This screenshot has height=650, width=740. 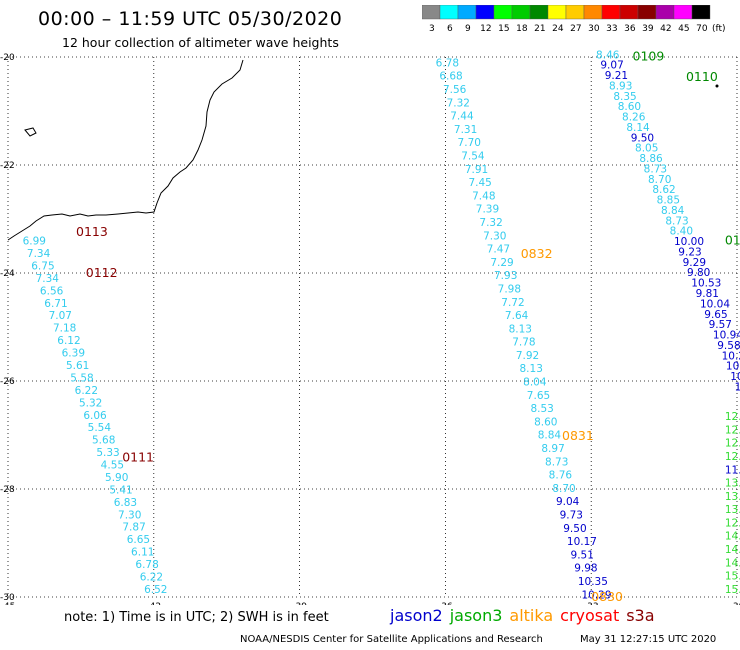 What do you see at coordinates (138, 540) in the screenshot?
I see `swh-value: 6.65` at bounding box center [138, 540].